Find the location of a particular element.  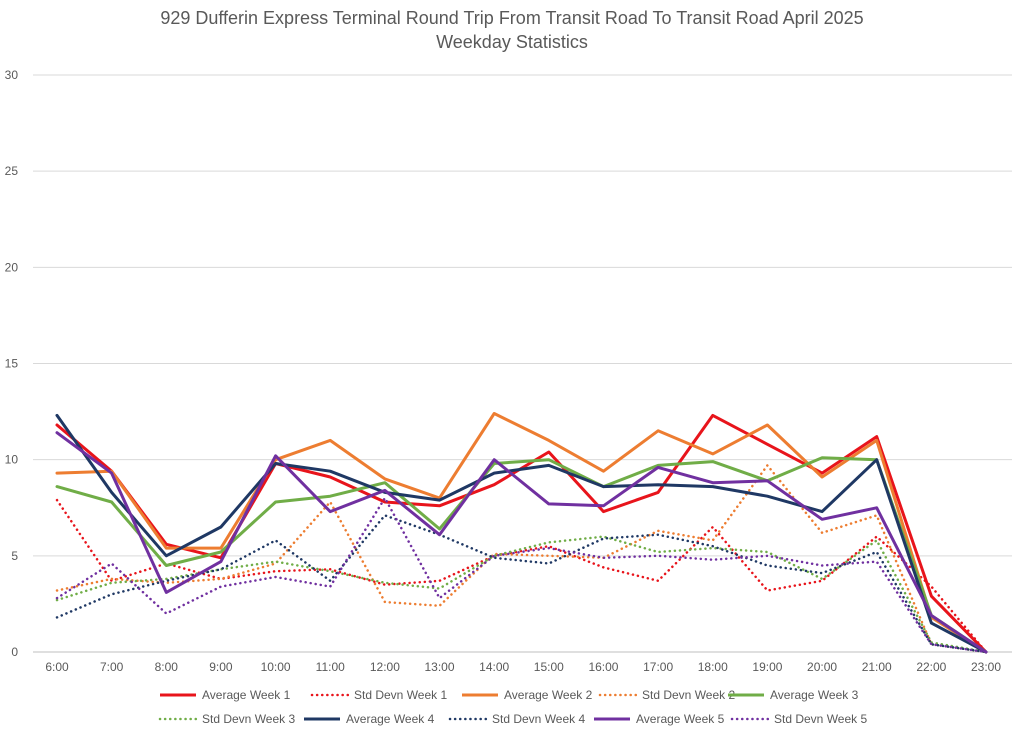

legend-entry-5: Average Week 3 is located at coordinates (793, 695).